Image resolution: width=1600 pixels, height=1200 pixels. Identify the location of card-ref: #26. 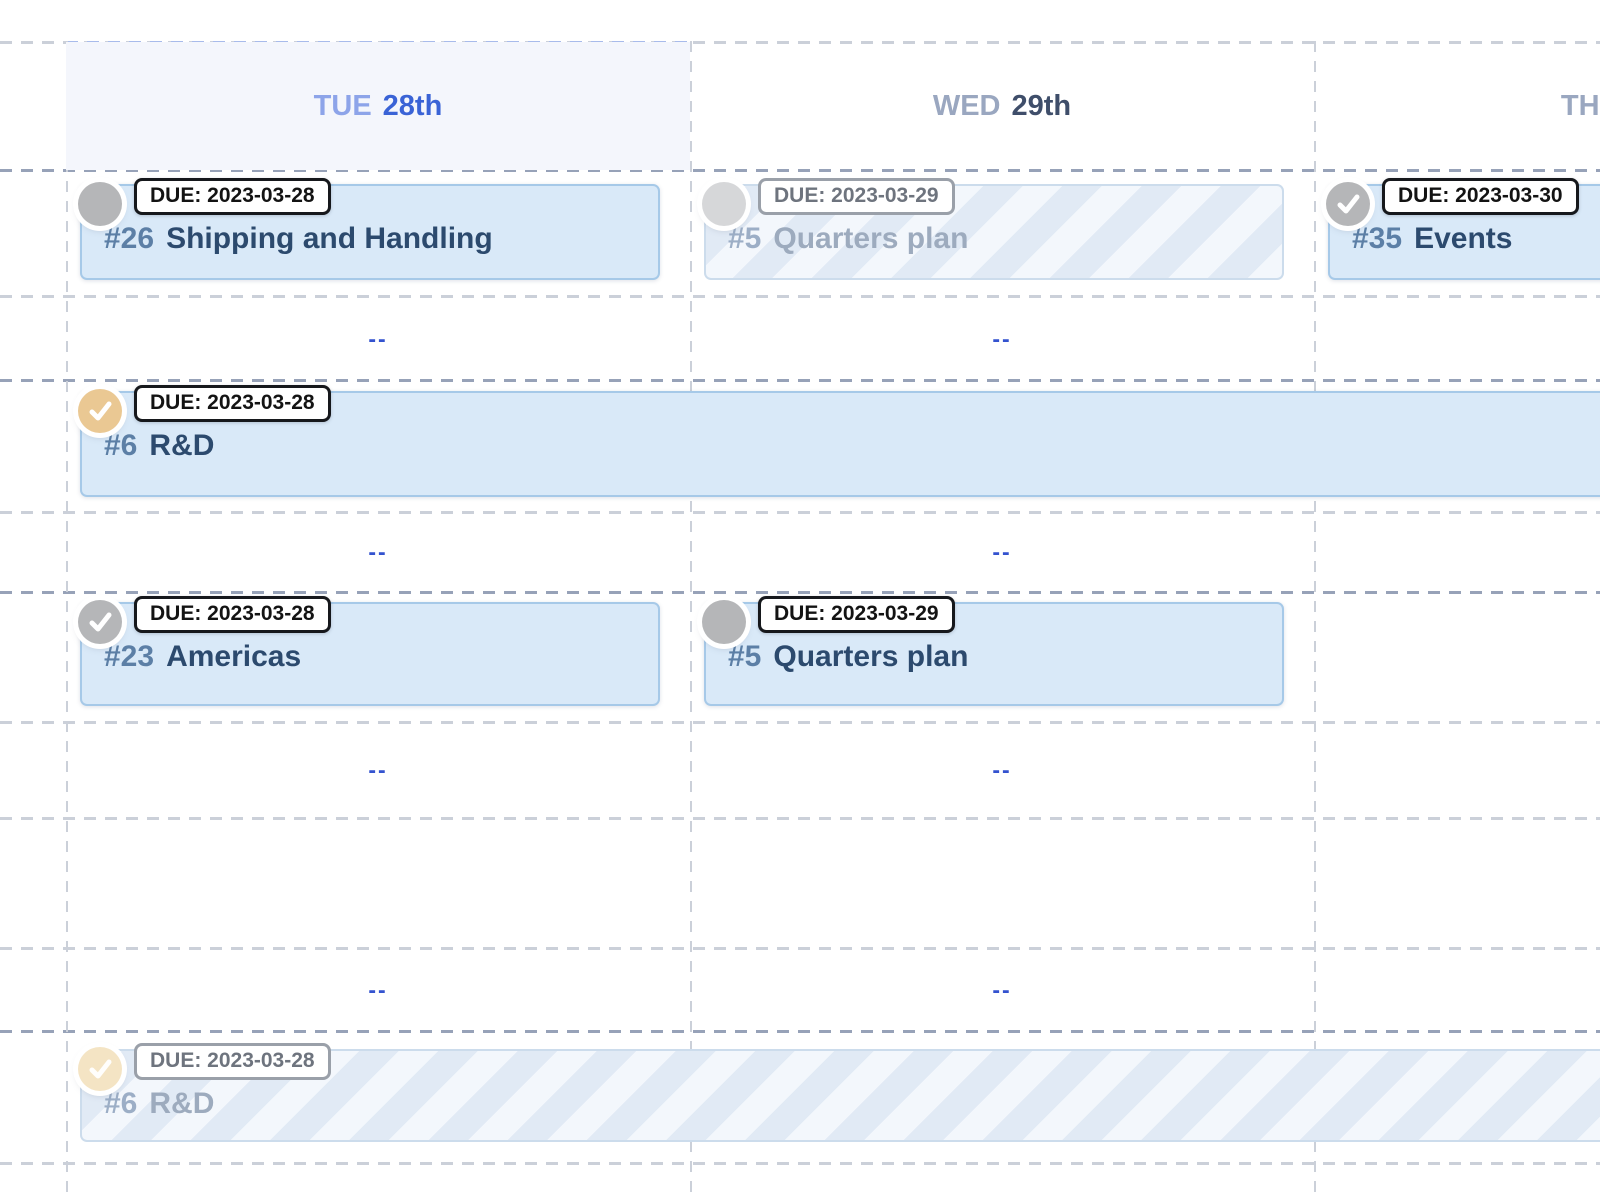
(129, 238).